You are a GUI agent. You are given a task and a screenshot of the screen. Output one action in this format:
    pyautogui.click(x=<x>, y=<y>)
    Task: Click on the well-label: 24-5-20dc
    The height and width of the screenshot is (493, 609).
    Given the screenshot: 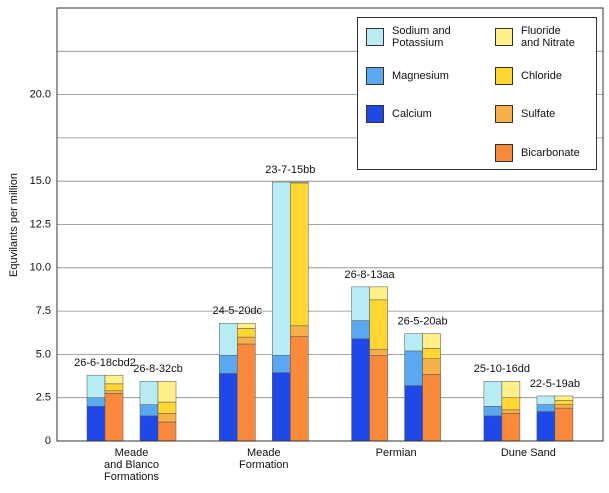 What is the action you would take?
    pyautogui.click(x=238, y=311)
    